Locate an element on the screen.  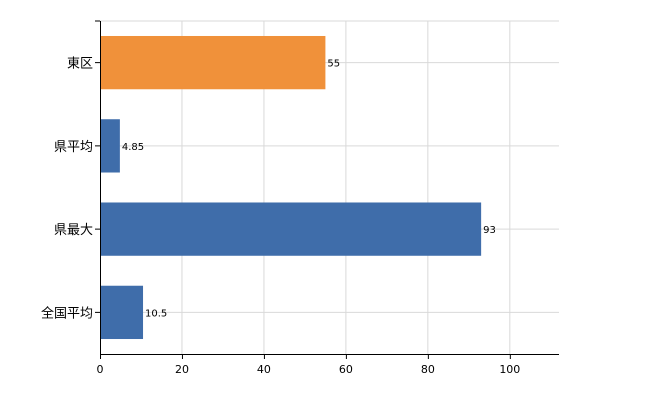
x-tick-label-3: 60 is located at coordinates (346, 369).